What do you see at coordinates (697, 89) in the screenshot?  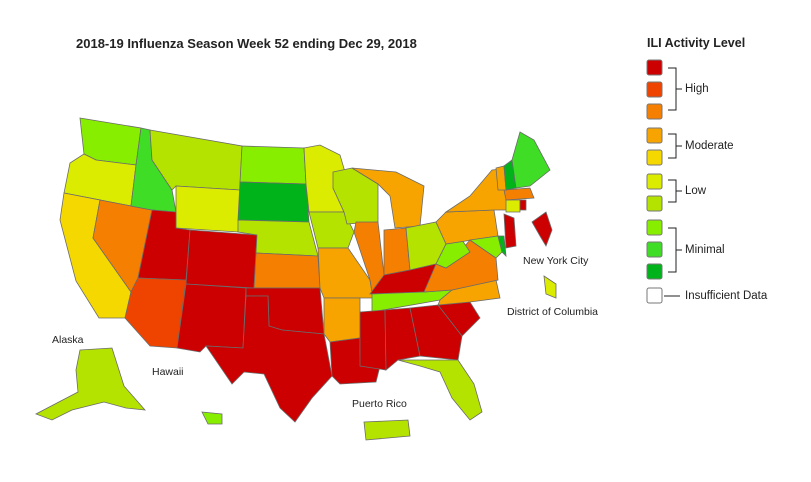 I see `legend-high-label: High` at bounding box center [697, 89].